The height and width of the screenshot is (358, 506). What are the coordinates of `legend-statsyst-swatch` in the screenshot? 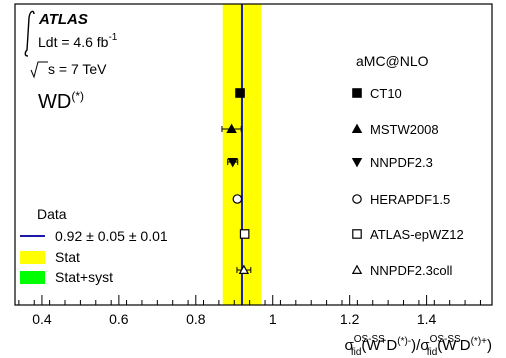 It's located at (32, 277).